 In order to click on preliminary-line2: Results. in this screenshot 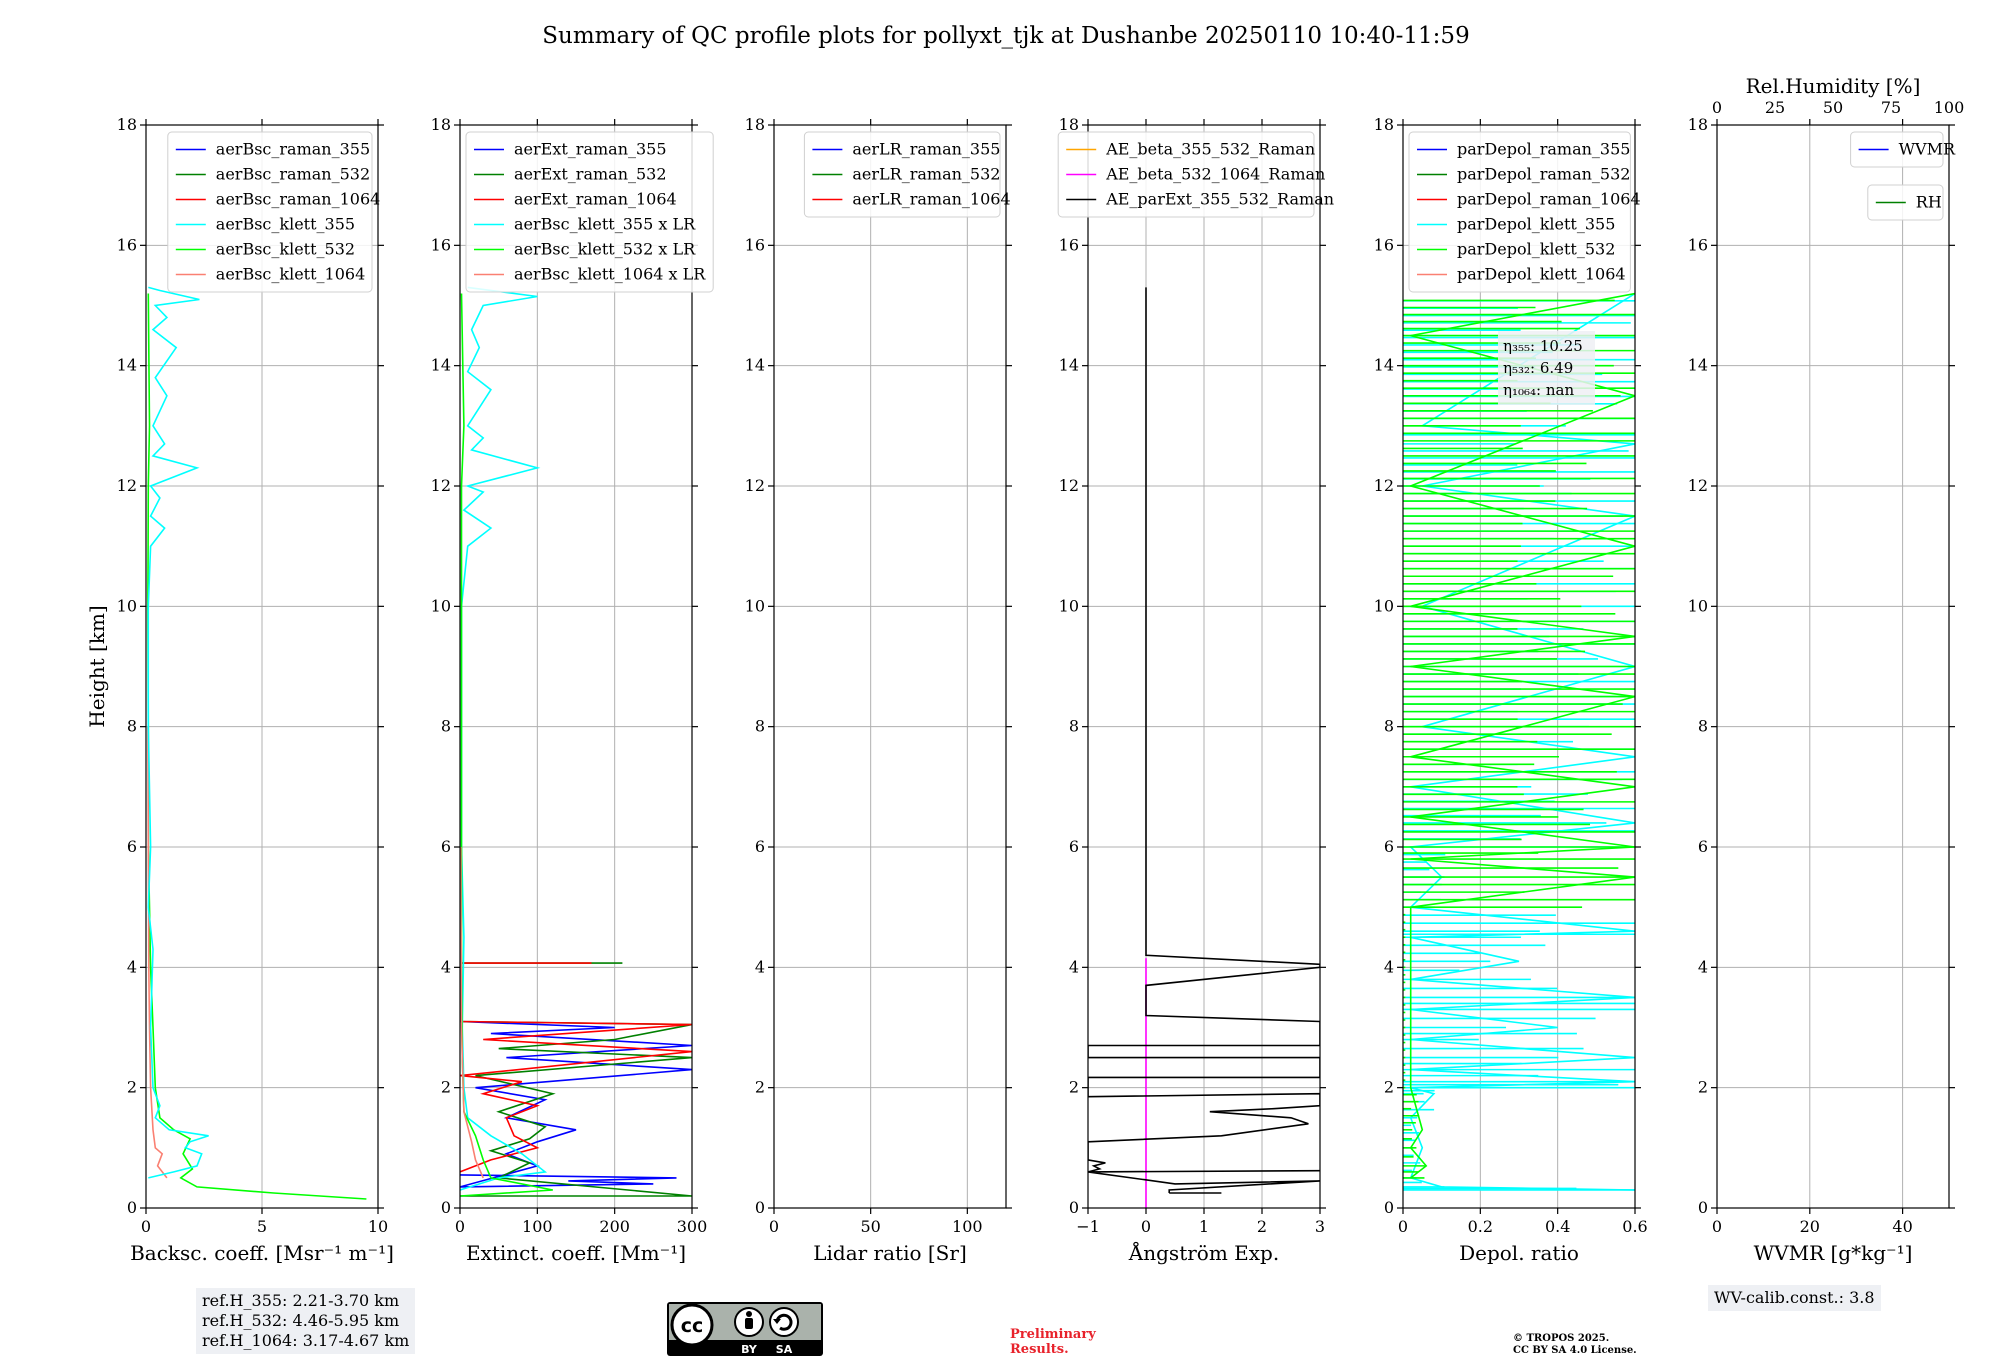, I will do `click(1039, 1349)`.